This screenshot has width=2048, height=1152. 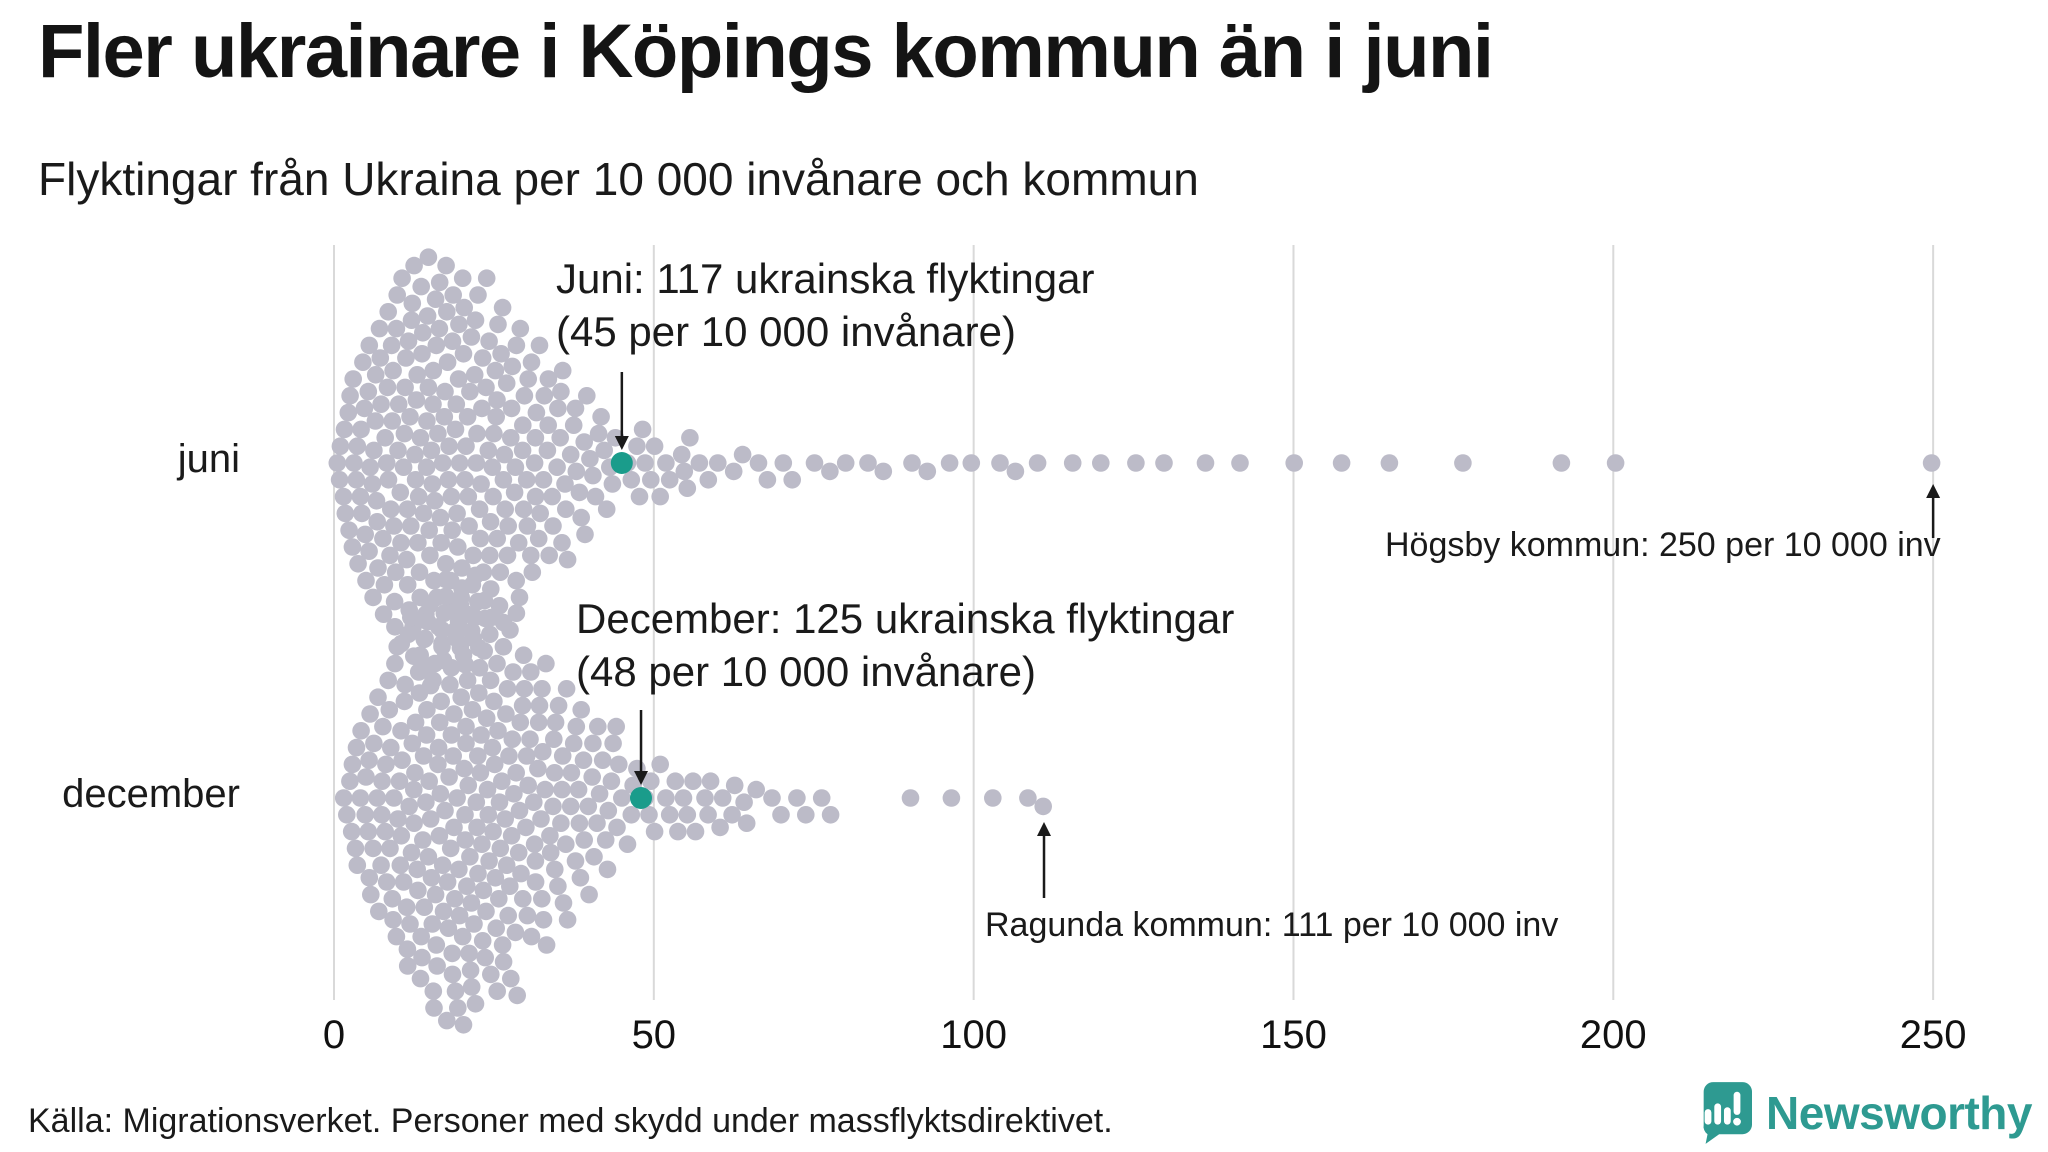 What do you see at coordinates (151, 794) in the screenshot?
I see `row-label-december: december` at bounding box center [151, 794].